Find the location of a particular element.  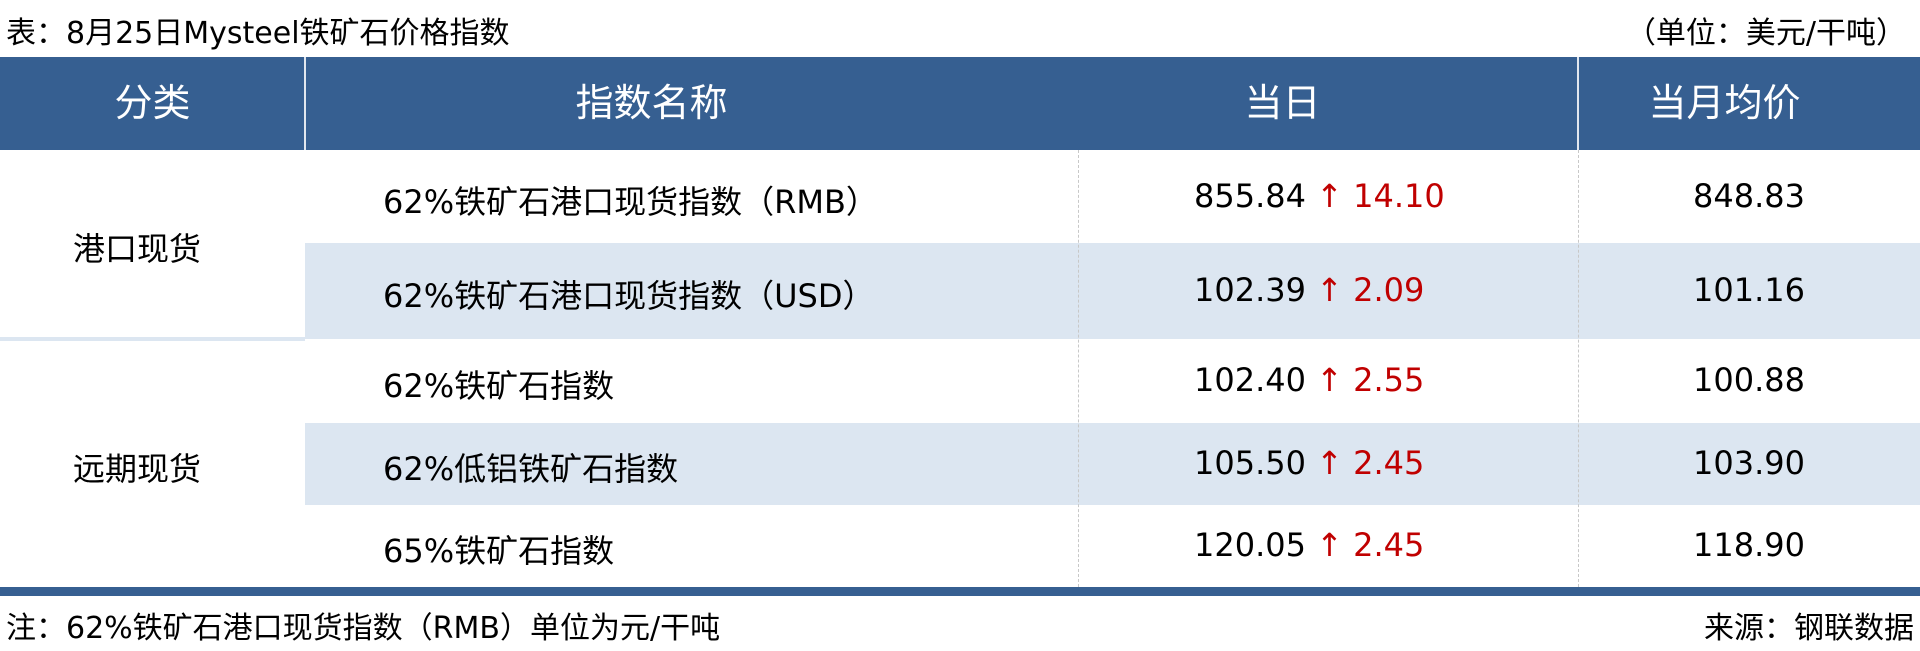

header-category: 分类 is located at coordinates (152, 103).